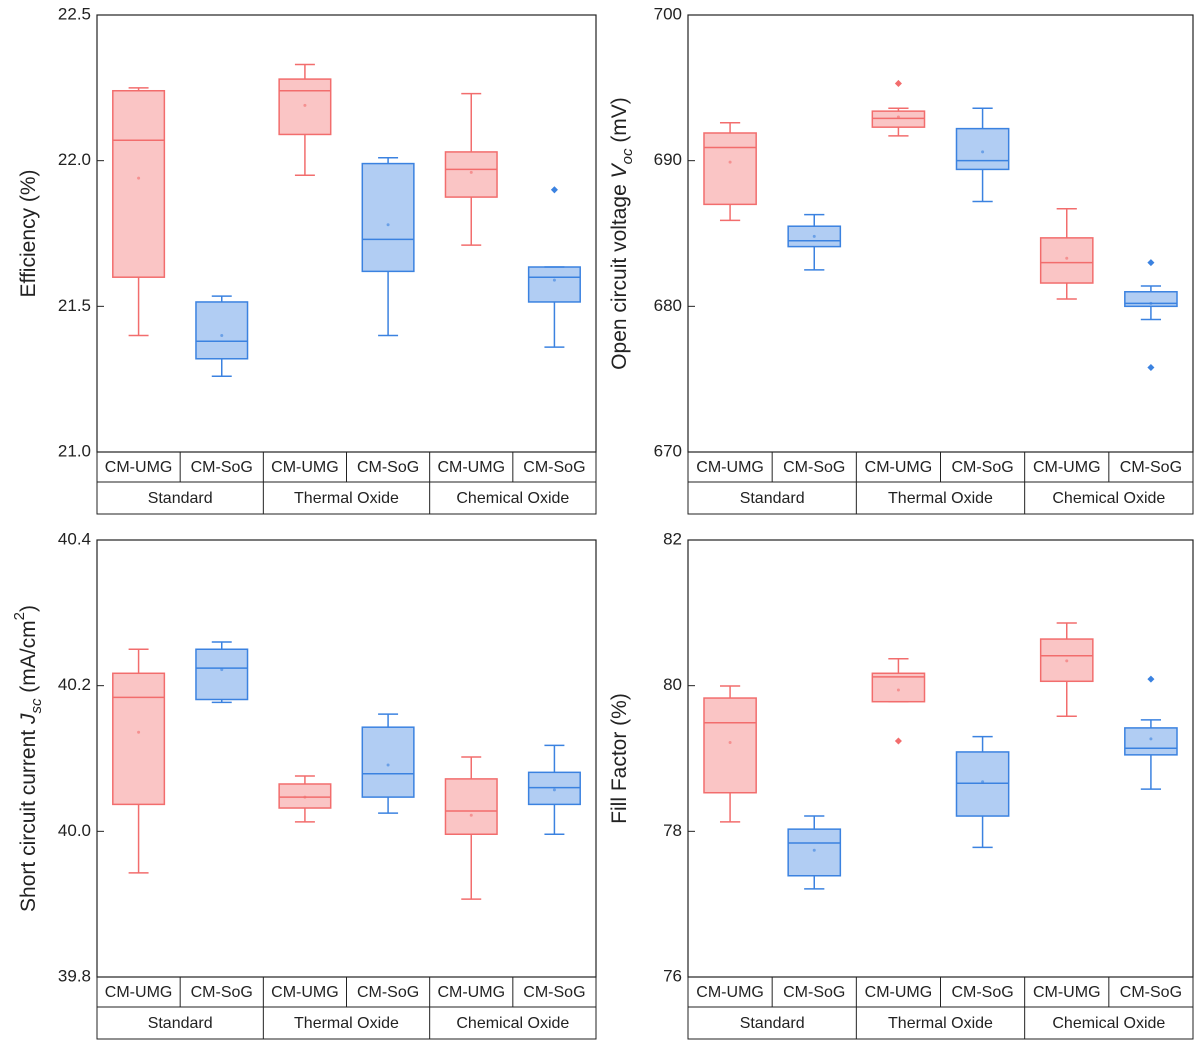 This screenshot has width=1200, height=1046. What do you see at coordinates (36, 706) in the screenshot?
I see `y-axis-label-part: sc` at bounding box center [36, 706].